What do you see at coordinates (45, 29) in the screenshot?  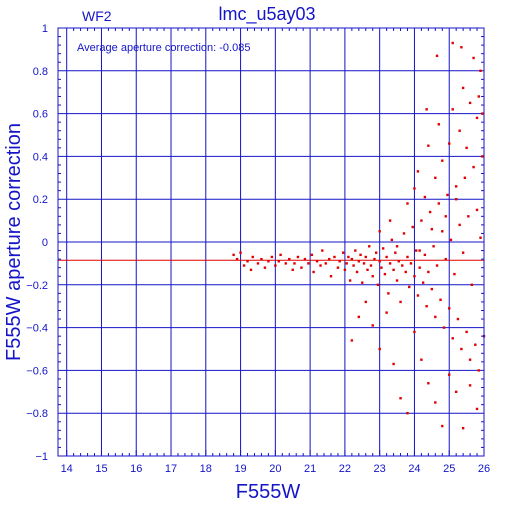 I see `y-tick-label: 1` at bounding box center [45, 29].